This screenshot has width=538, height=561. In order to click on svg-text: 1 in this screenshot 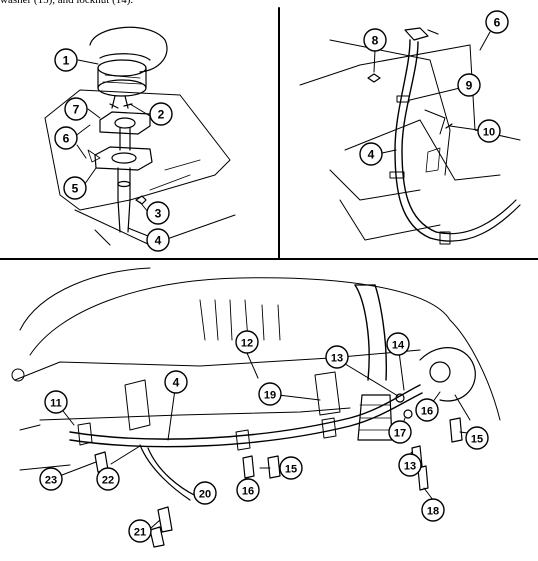, I will do `click(66, 61)`.